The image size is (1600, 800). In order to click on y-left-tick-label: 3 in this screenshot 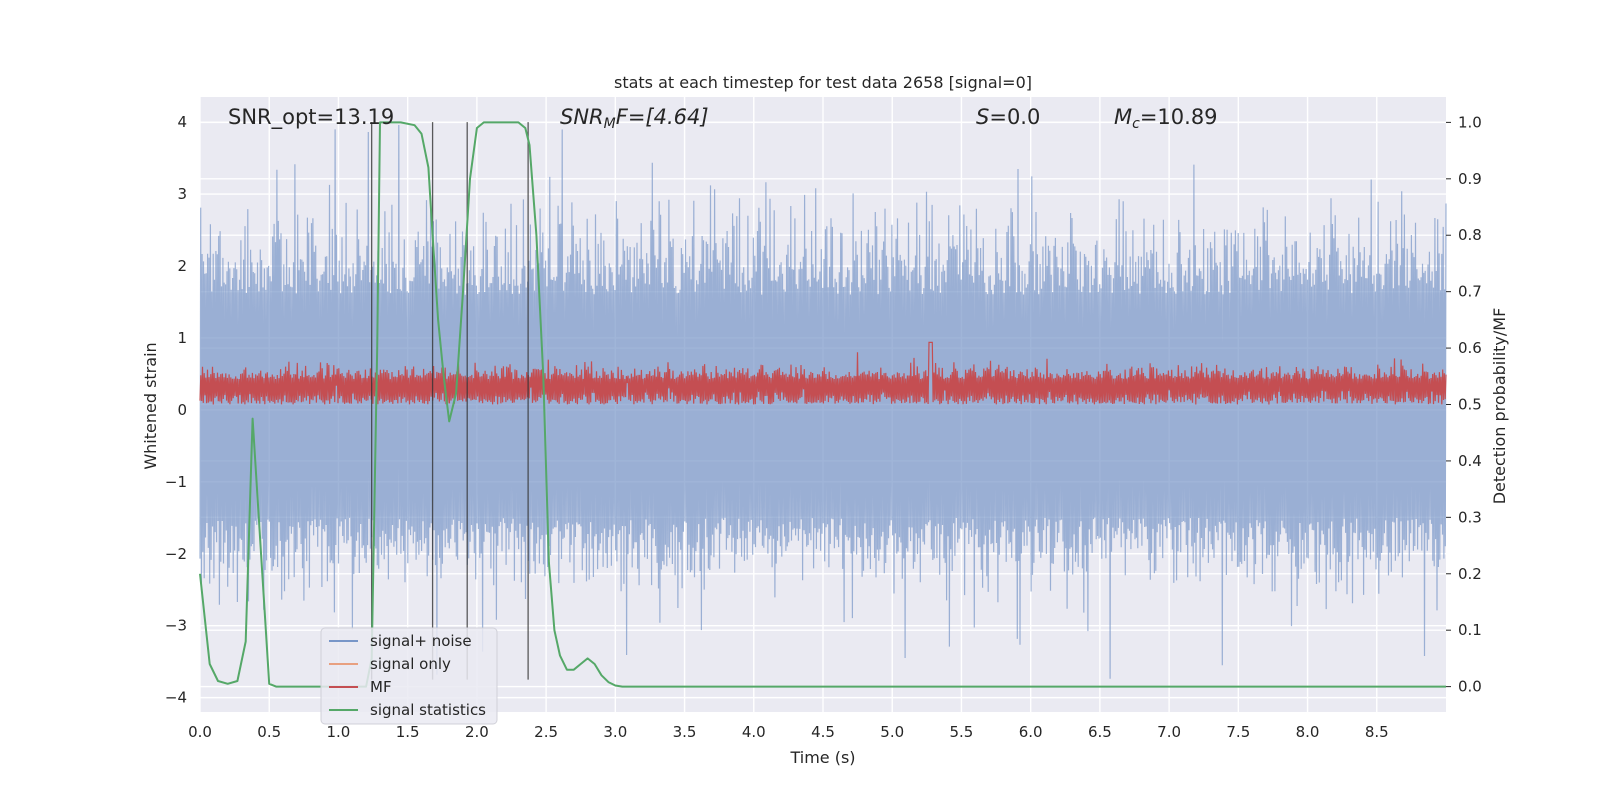, I will do `click(182, 194)`.